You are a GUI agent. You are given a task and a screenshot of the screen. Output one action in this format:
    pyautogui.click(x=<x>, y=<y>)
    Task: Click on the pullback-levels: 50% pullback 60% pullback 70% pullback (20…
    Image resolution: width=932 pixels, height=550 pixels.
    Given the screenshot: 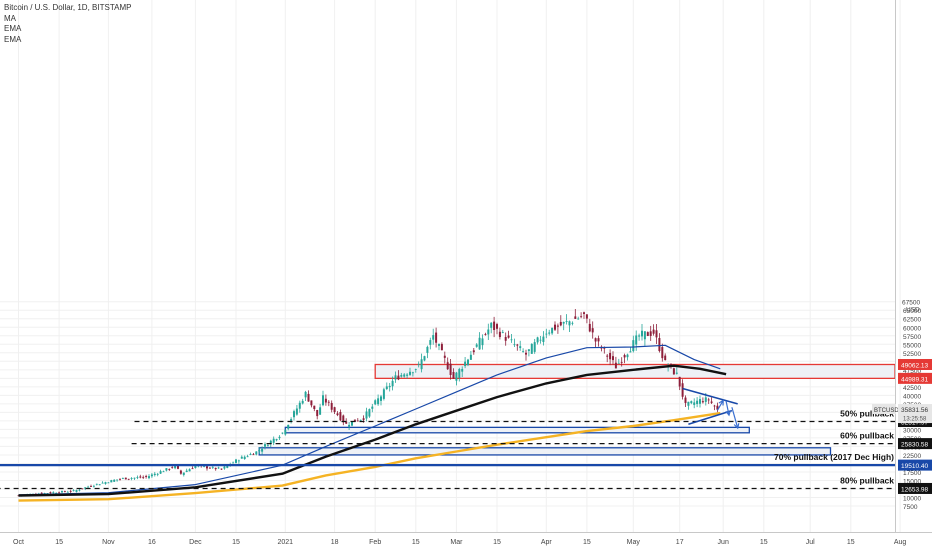 What is the action you would take?
    pyautogui.click(x=447, y=449)
    